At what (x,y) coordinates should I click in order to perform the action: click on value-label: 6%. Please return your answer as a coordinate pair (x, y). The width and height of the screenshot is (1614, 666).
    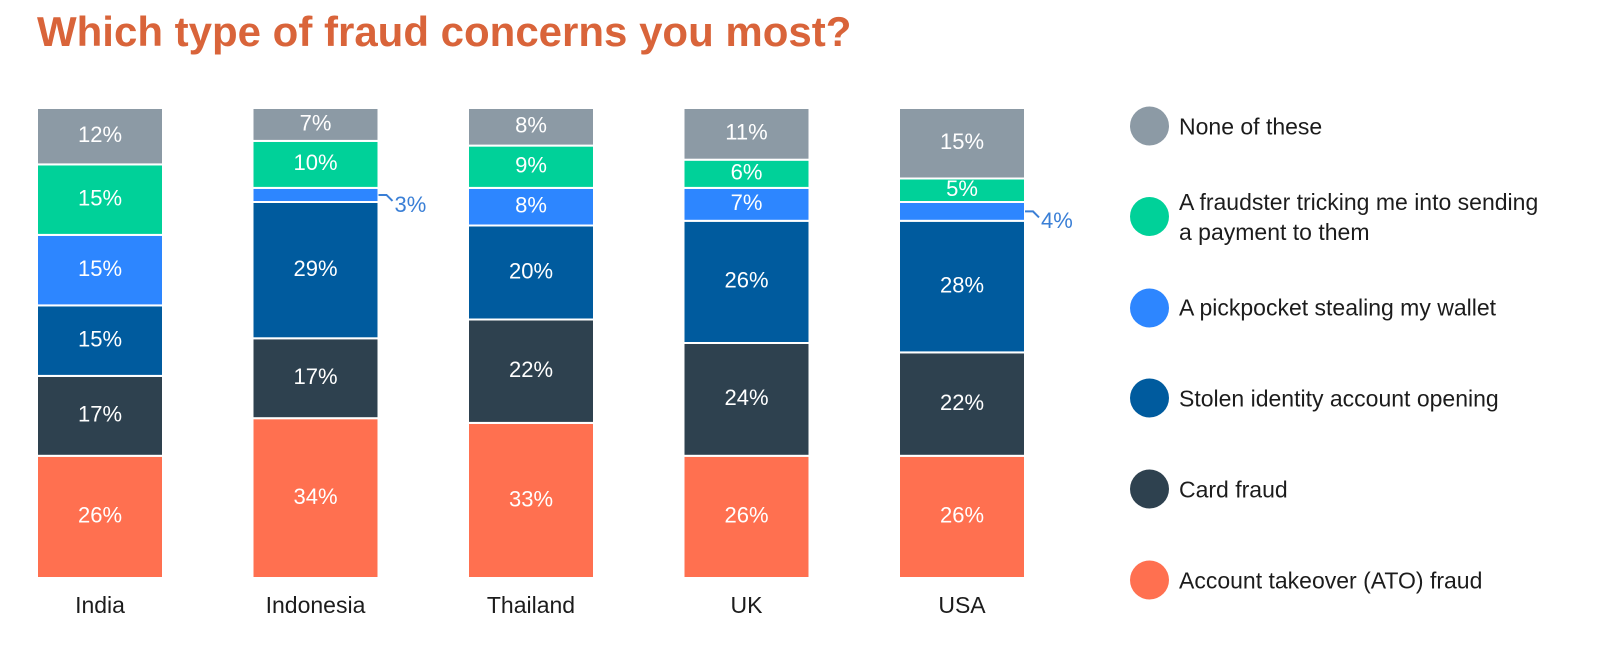
    Looking at the image, I should click on (747, 172).